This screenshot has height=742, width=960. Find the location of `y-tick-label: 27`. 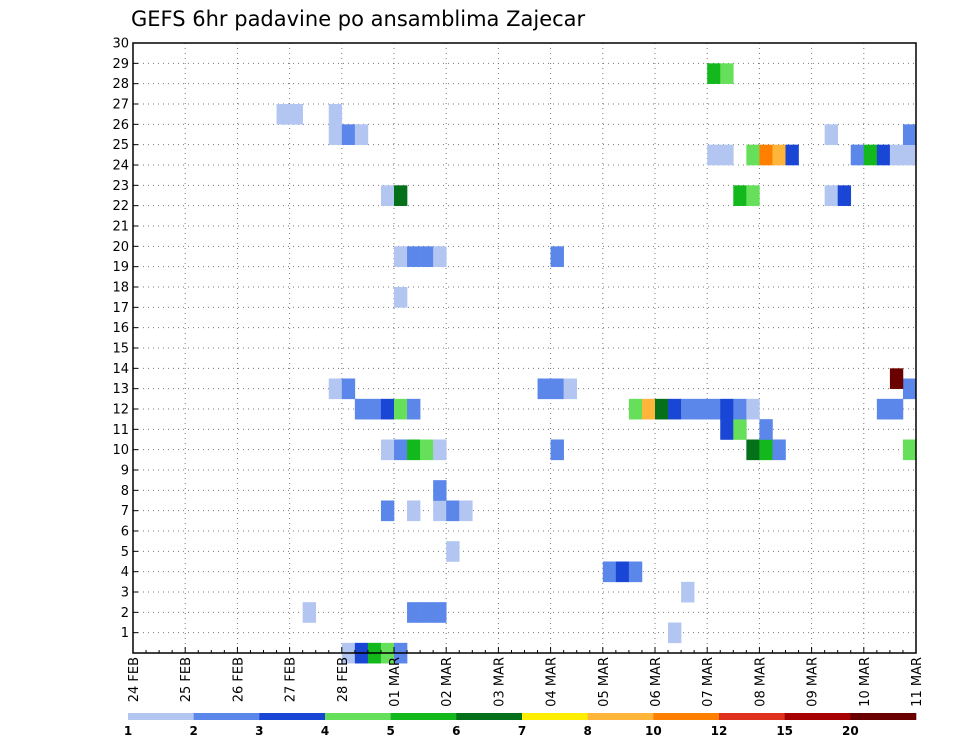

y-tick-label: 27 is located at coordinates (120, 105).